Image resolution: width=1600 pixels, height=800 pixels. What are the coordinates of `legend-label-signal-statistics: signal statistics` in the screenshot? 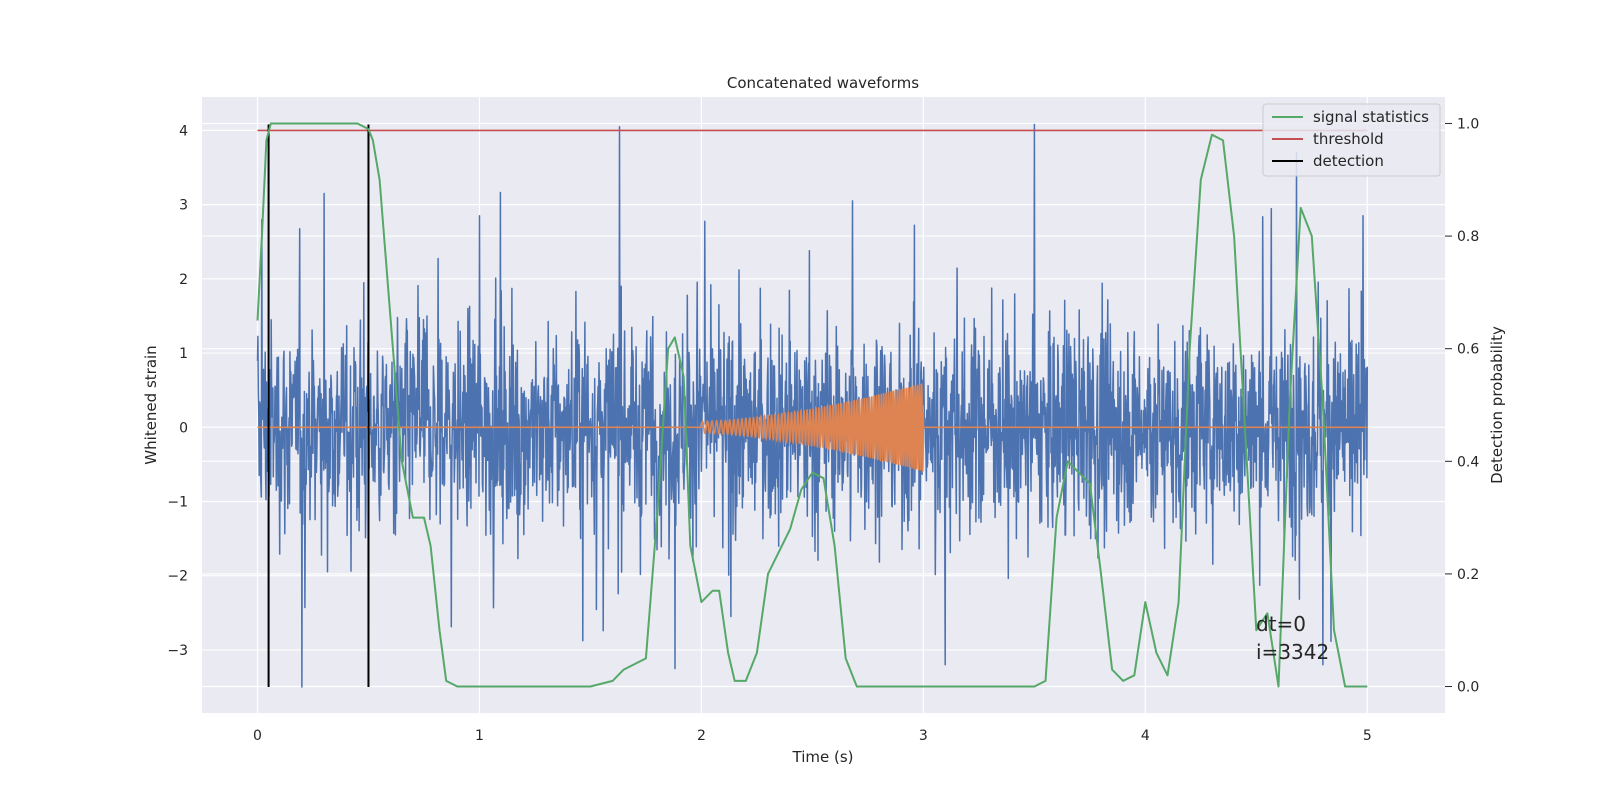 It's located at (1371, 117).